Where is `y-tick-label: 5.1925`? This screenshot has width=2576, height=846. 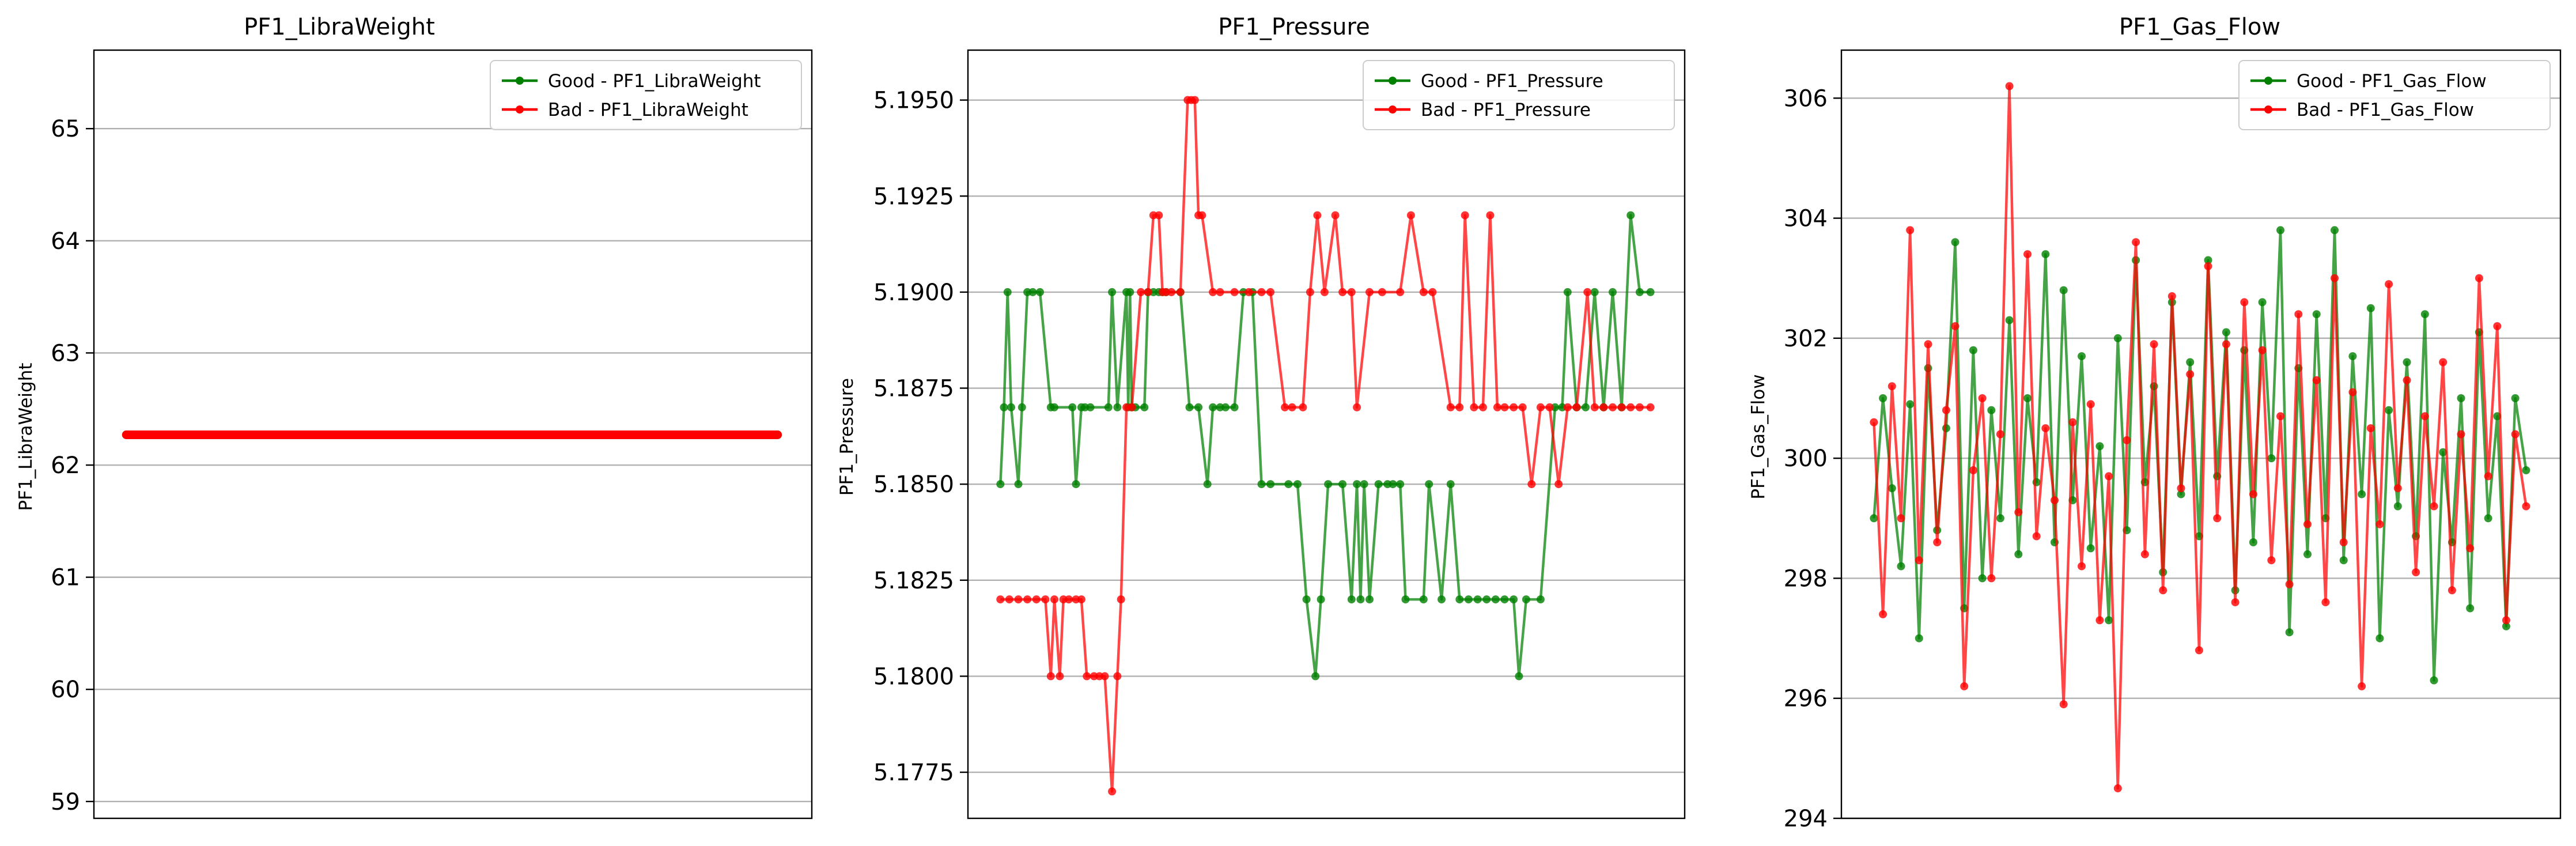
y-tick-label: 5.1925 is located at coordinates (913, 196).